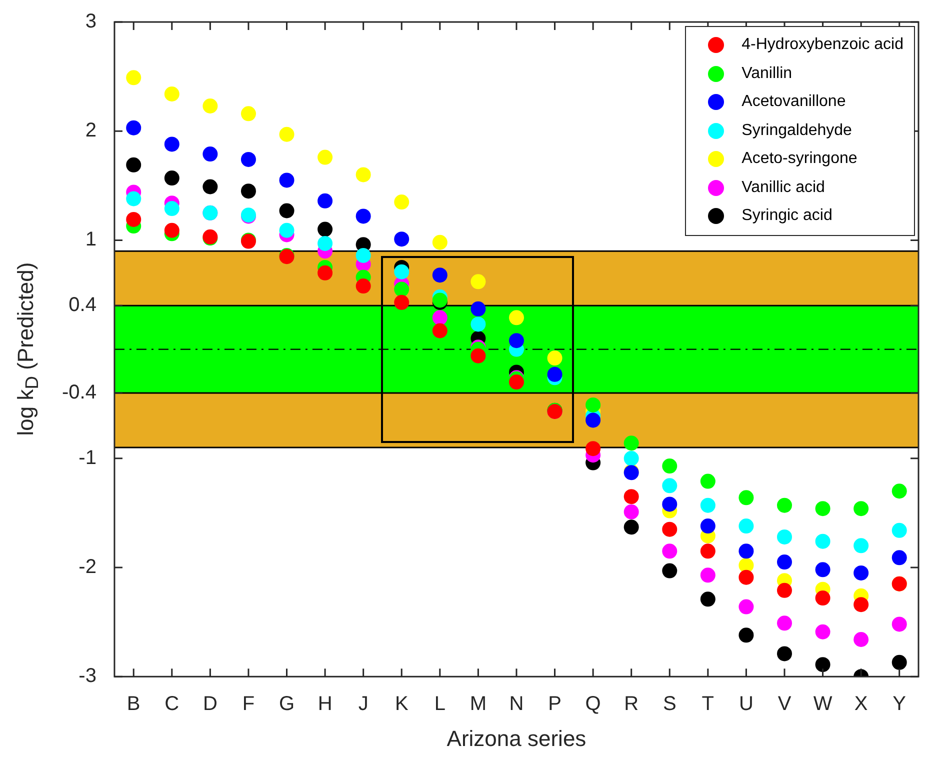  What do you see at coordinates (669, 704) in the screenshot?
I see `x-tick-label: S` at bounding box center [669, 704].